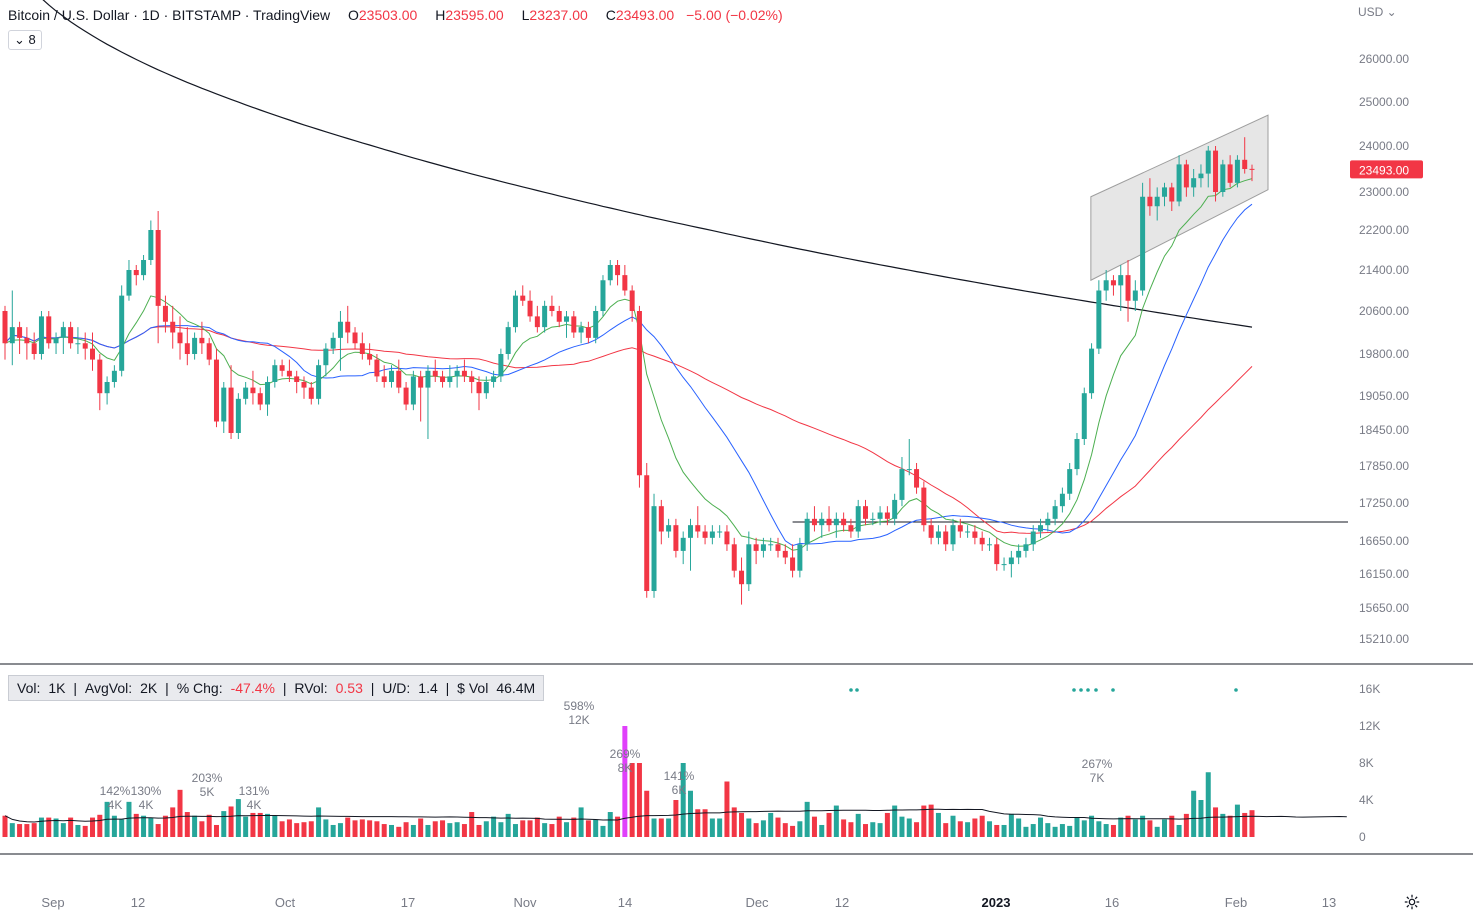  I want to click on vol-label: Vol:, so click(29, 688).